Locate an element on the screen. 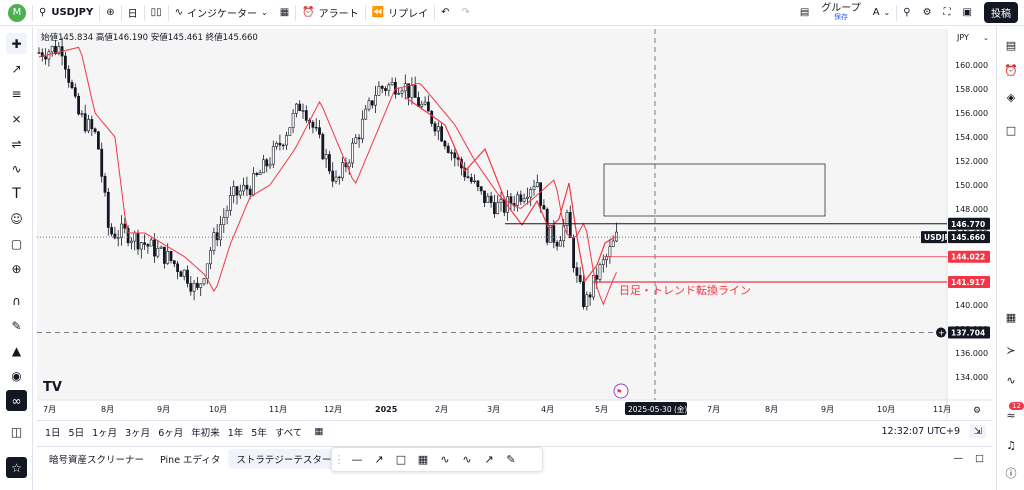  ray-icon: ↗ is located at coordinates (489, 459).